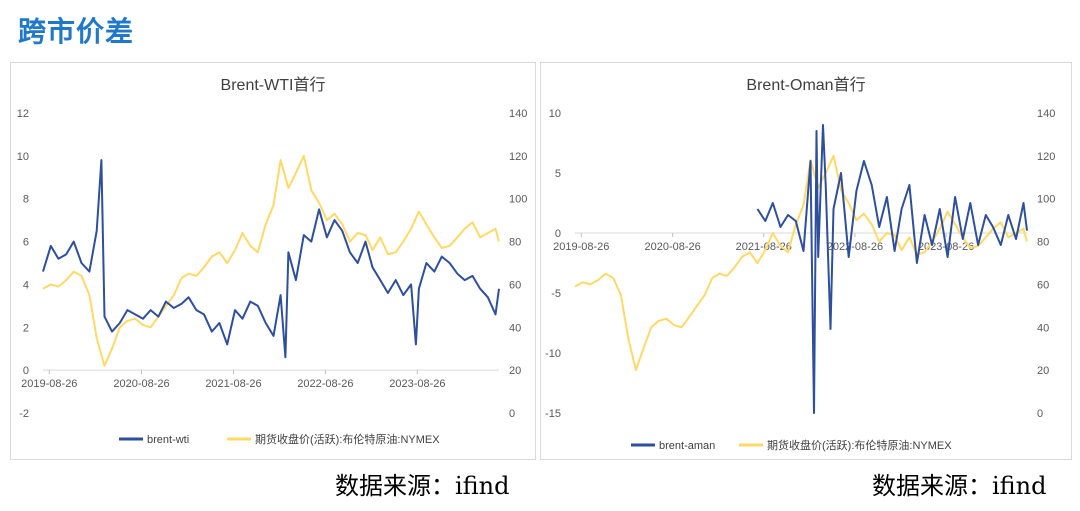 The image size is (1080, 511). Describe the element at coordinates (168, 440) in the screenshot. I see `legend-label: brent-wti` at that location.